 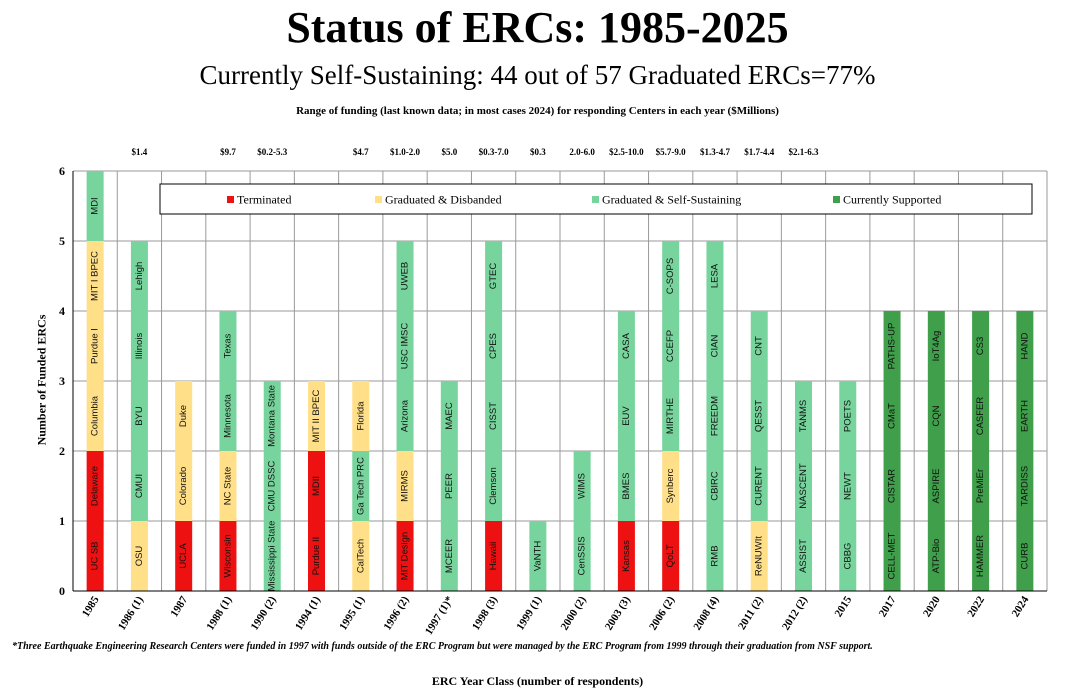 I want to click on bar-segment-label: CPES, so click(x=493, y=346).